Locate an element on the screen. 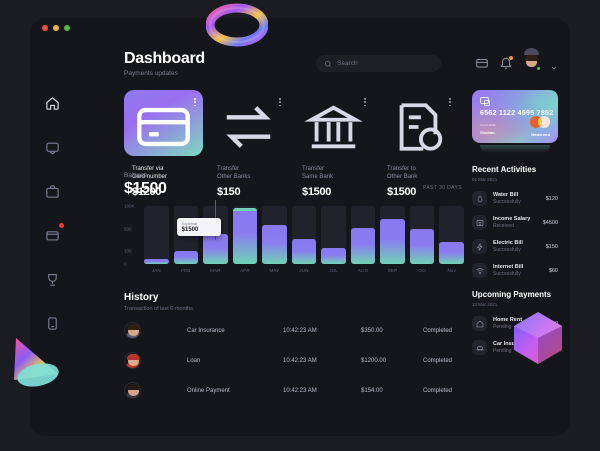 The width and height of the screenshot is (600, 451). chart-plot-area: Expense $1500 is located at coordinates (304, 232).